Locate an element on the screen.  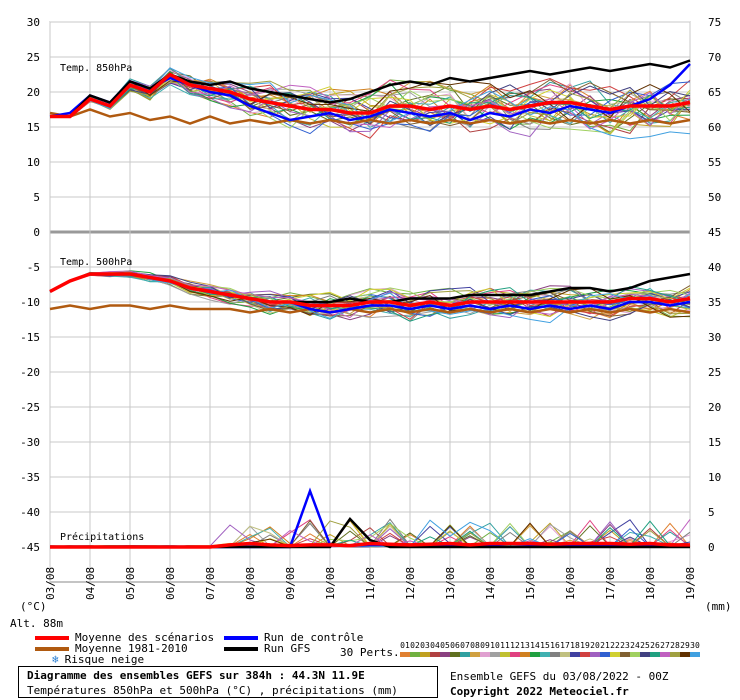
perturbation-count: 30 Perts. is located at coordinates (370, 652).